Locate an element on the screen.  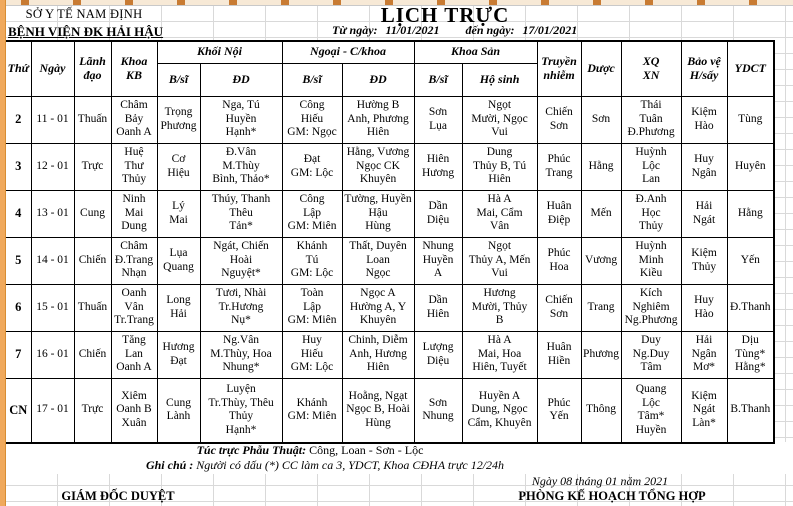
page-title: LỊCH TRỰC is located at coordinates (445, 15).